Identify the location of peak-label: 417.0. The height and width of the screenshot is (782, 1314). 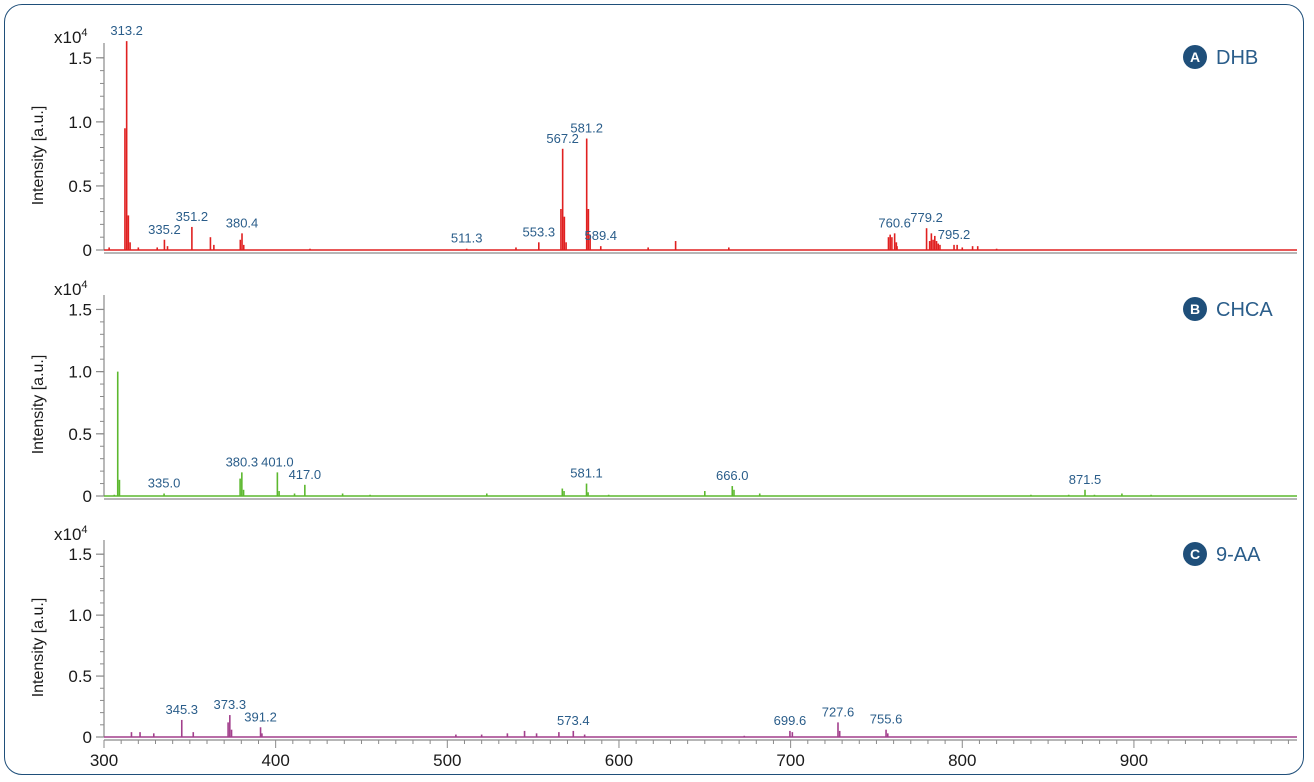
(305, 474).